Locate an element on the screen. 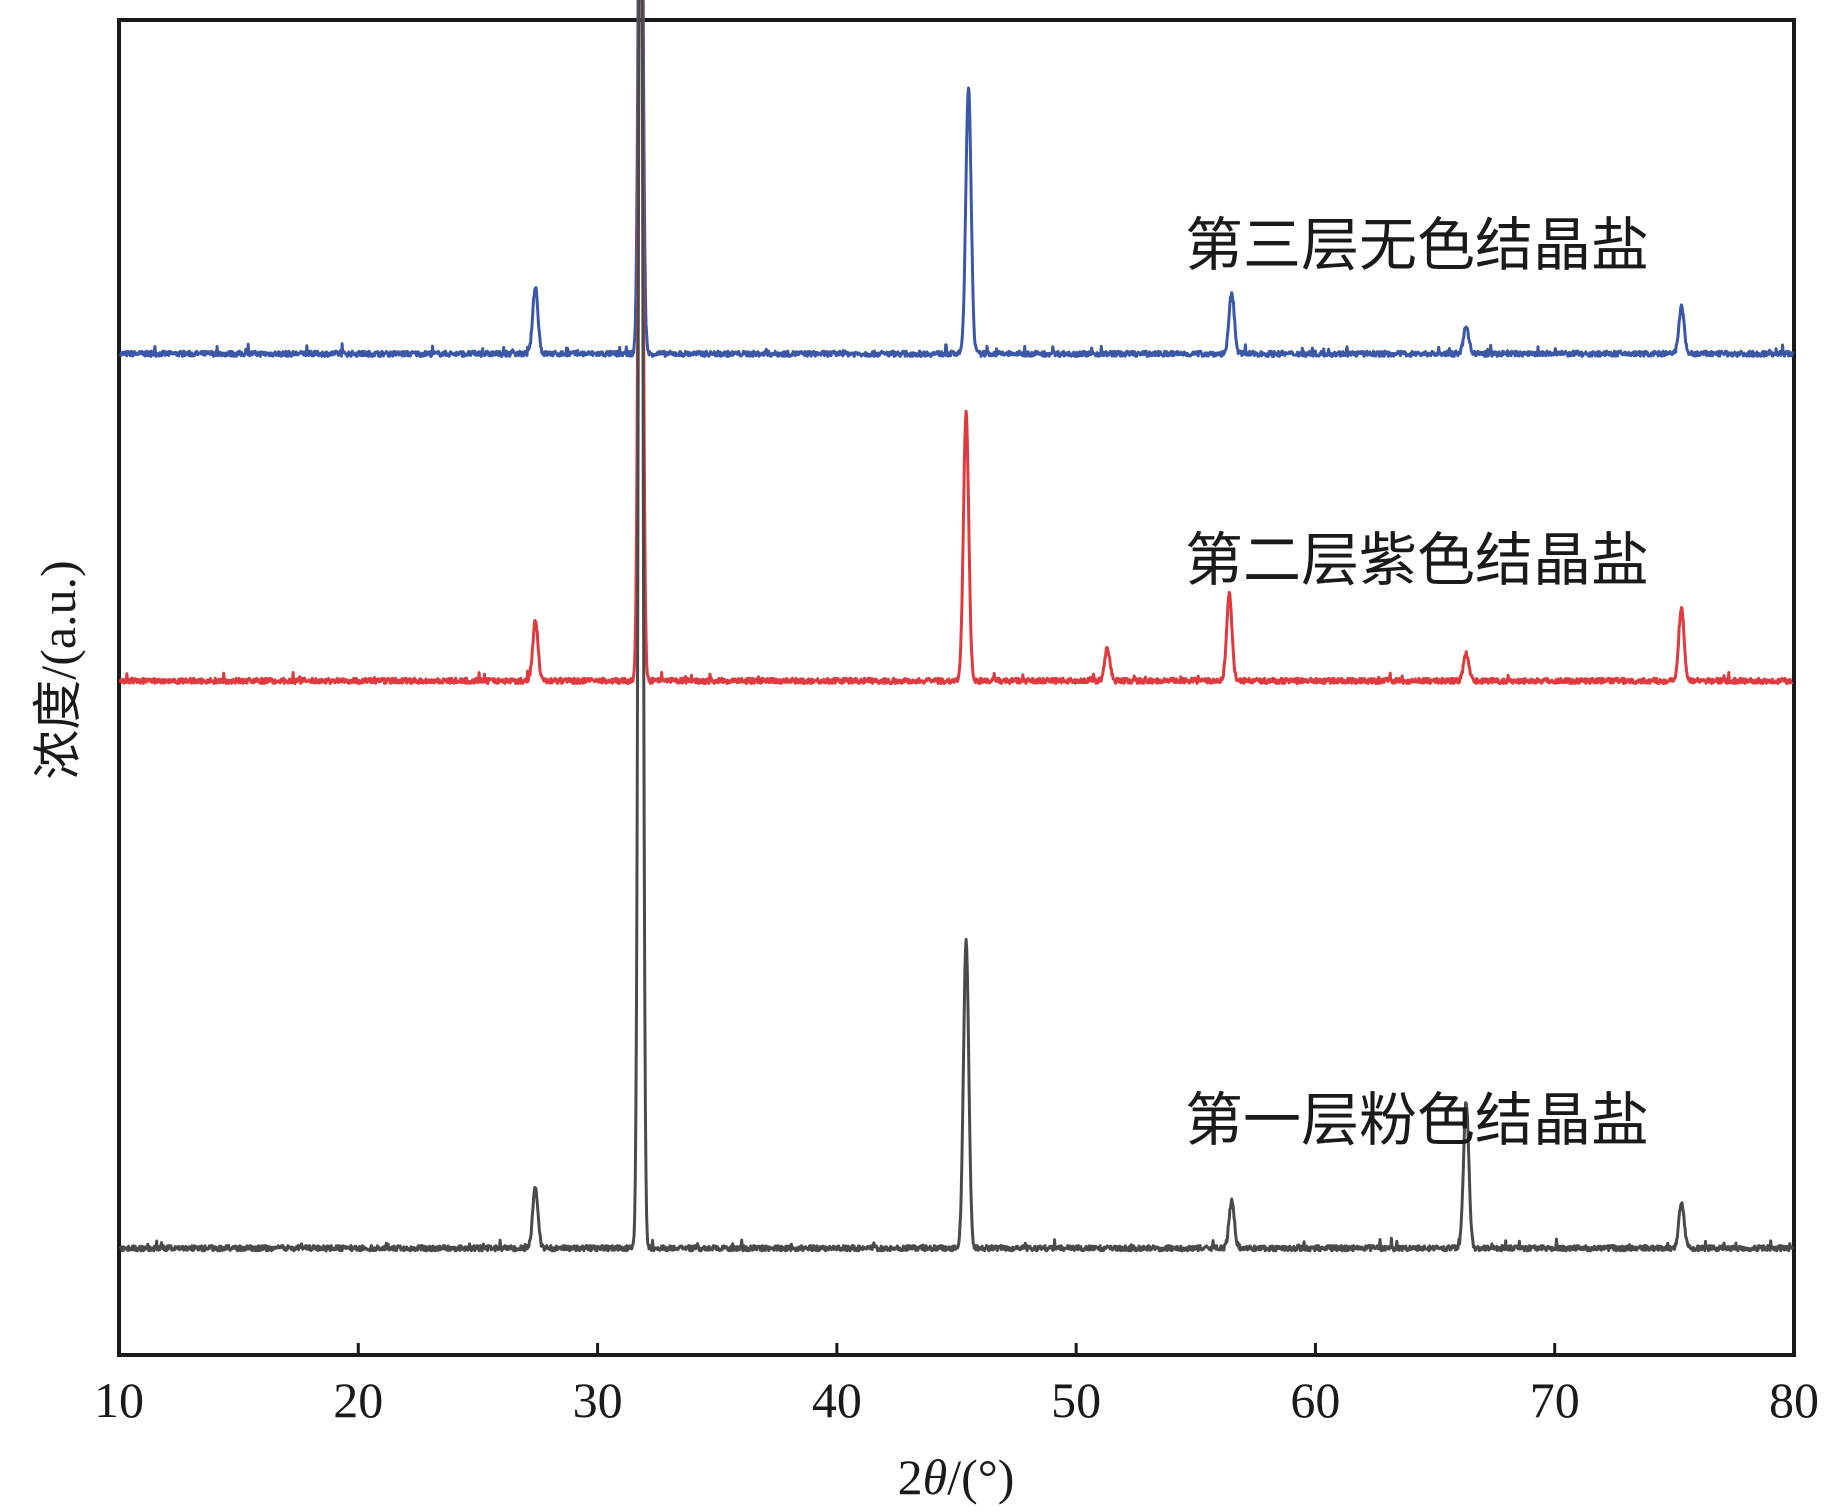  x-axis-label: 2θ/(°) is located at coordinates (956, 1477).